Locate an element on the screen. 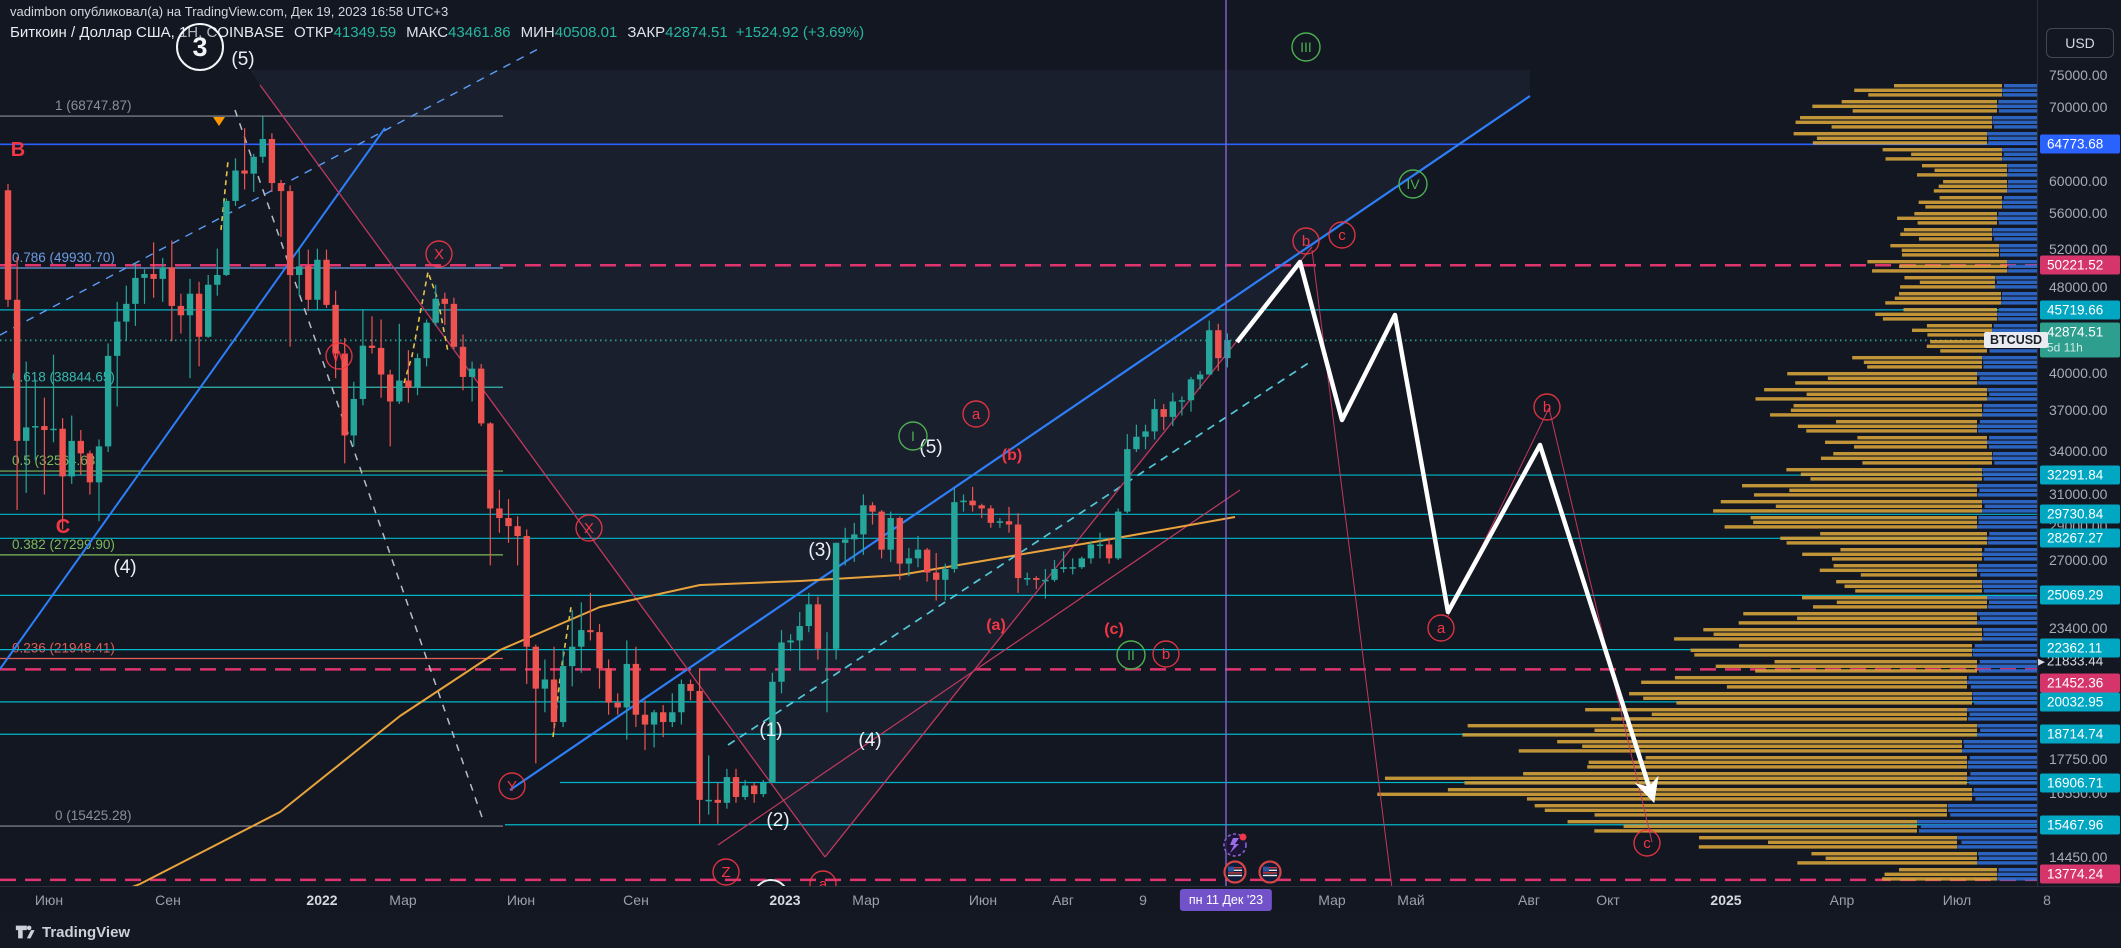 Image resolution: width=2121 pixels, height=948 pixels. currency-toggle-button: USD is located at coordinates (2080, 43).